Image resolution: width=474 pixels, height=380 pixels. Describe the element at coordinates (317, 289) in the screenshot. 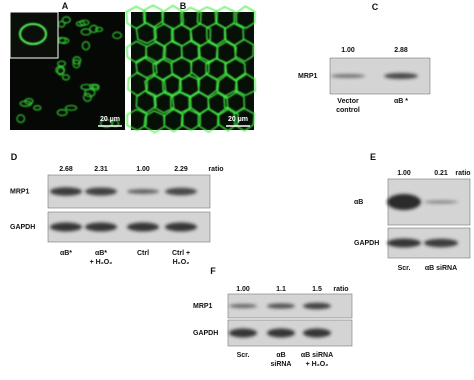

I see `ratio: 1.5` at that location.